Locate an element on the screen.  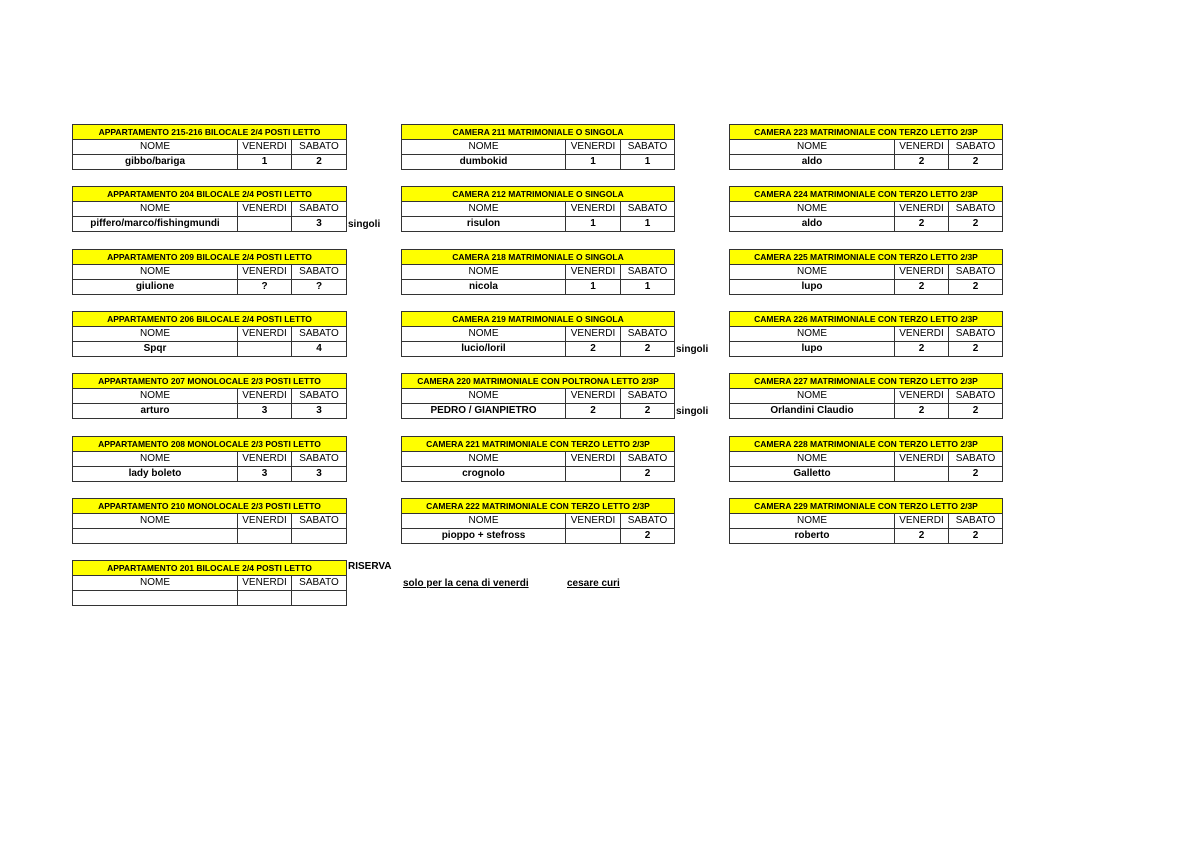
guest-name: gibbo/bariga is located at coordinates (155, 162).